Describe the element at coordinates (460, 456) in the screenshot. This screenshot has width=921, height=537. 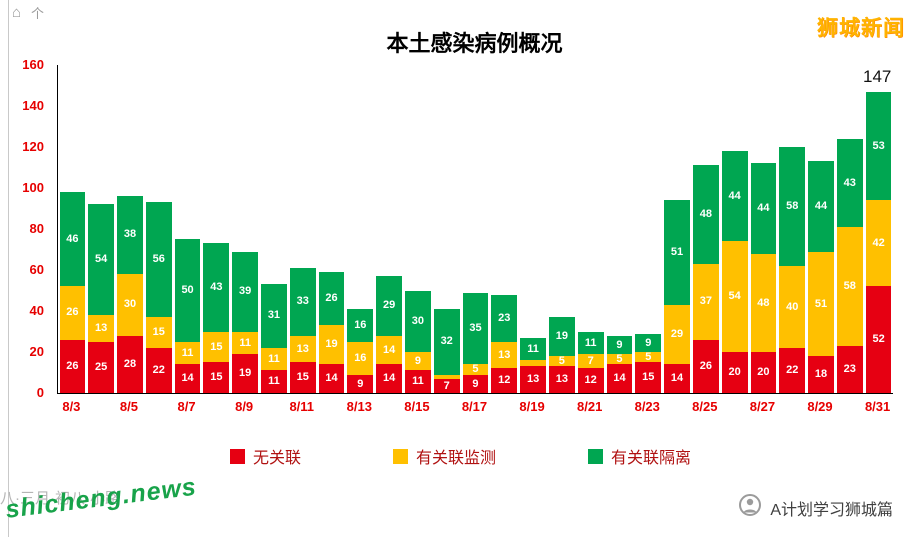
I see `chart-legend: 无关联 有关联监测 有关联隔离` at that location.